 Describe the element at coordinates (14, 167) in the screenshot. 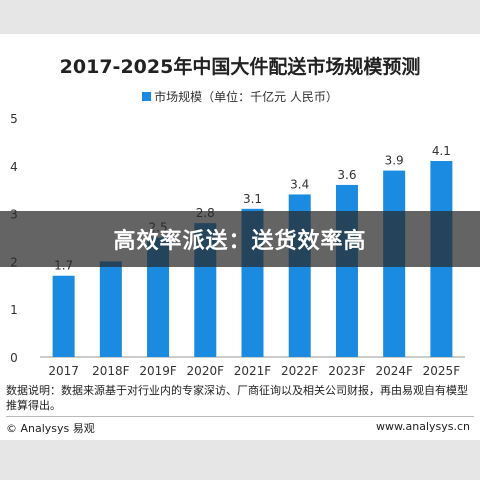

I see `y-tick-label: 4` at that location.